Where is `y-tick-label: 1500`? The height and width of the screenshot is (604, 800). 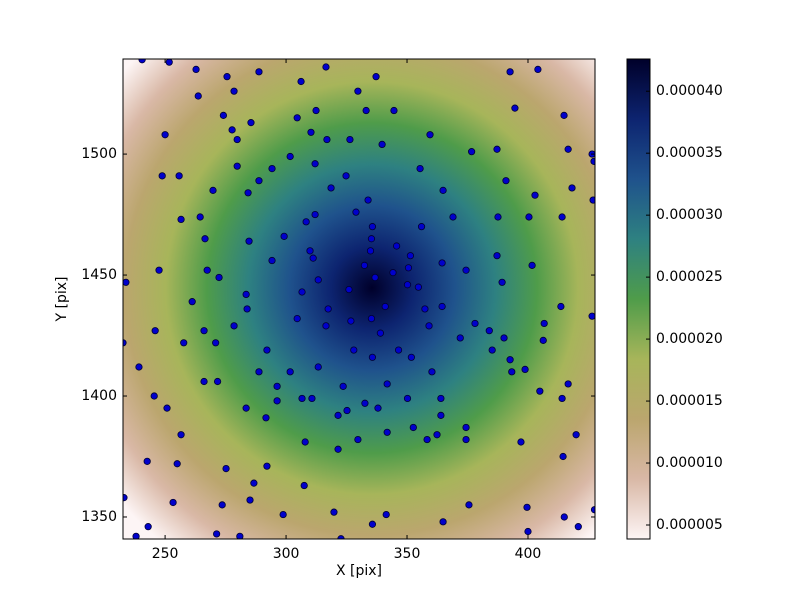 y-tick-label: 1500 is located at coordinates (99, 154).